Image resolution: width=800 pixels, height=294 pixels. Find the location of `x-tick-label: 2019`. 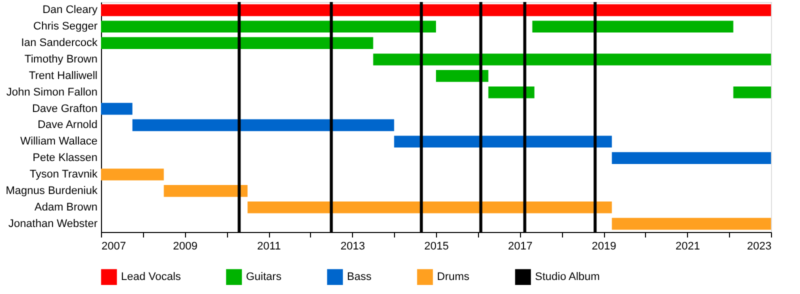

x-tick-label: 2019 is located at coordinates (604, 246).